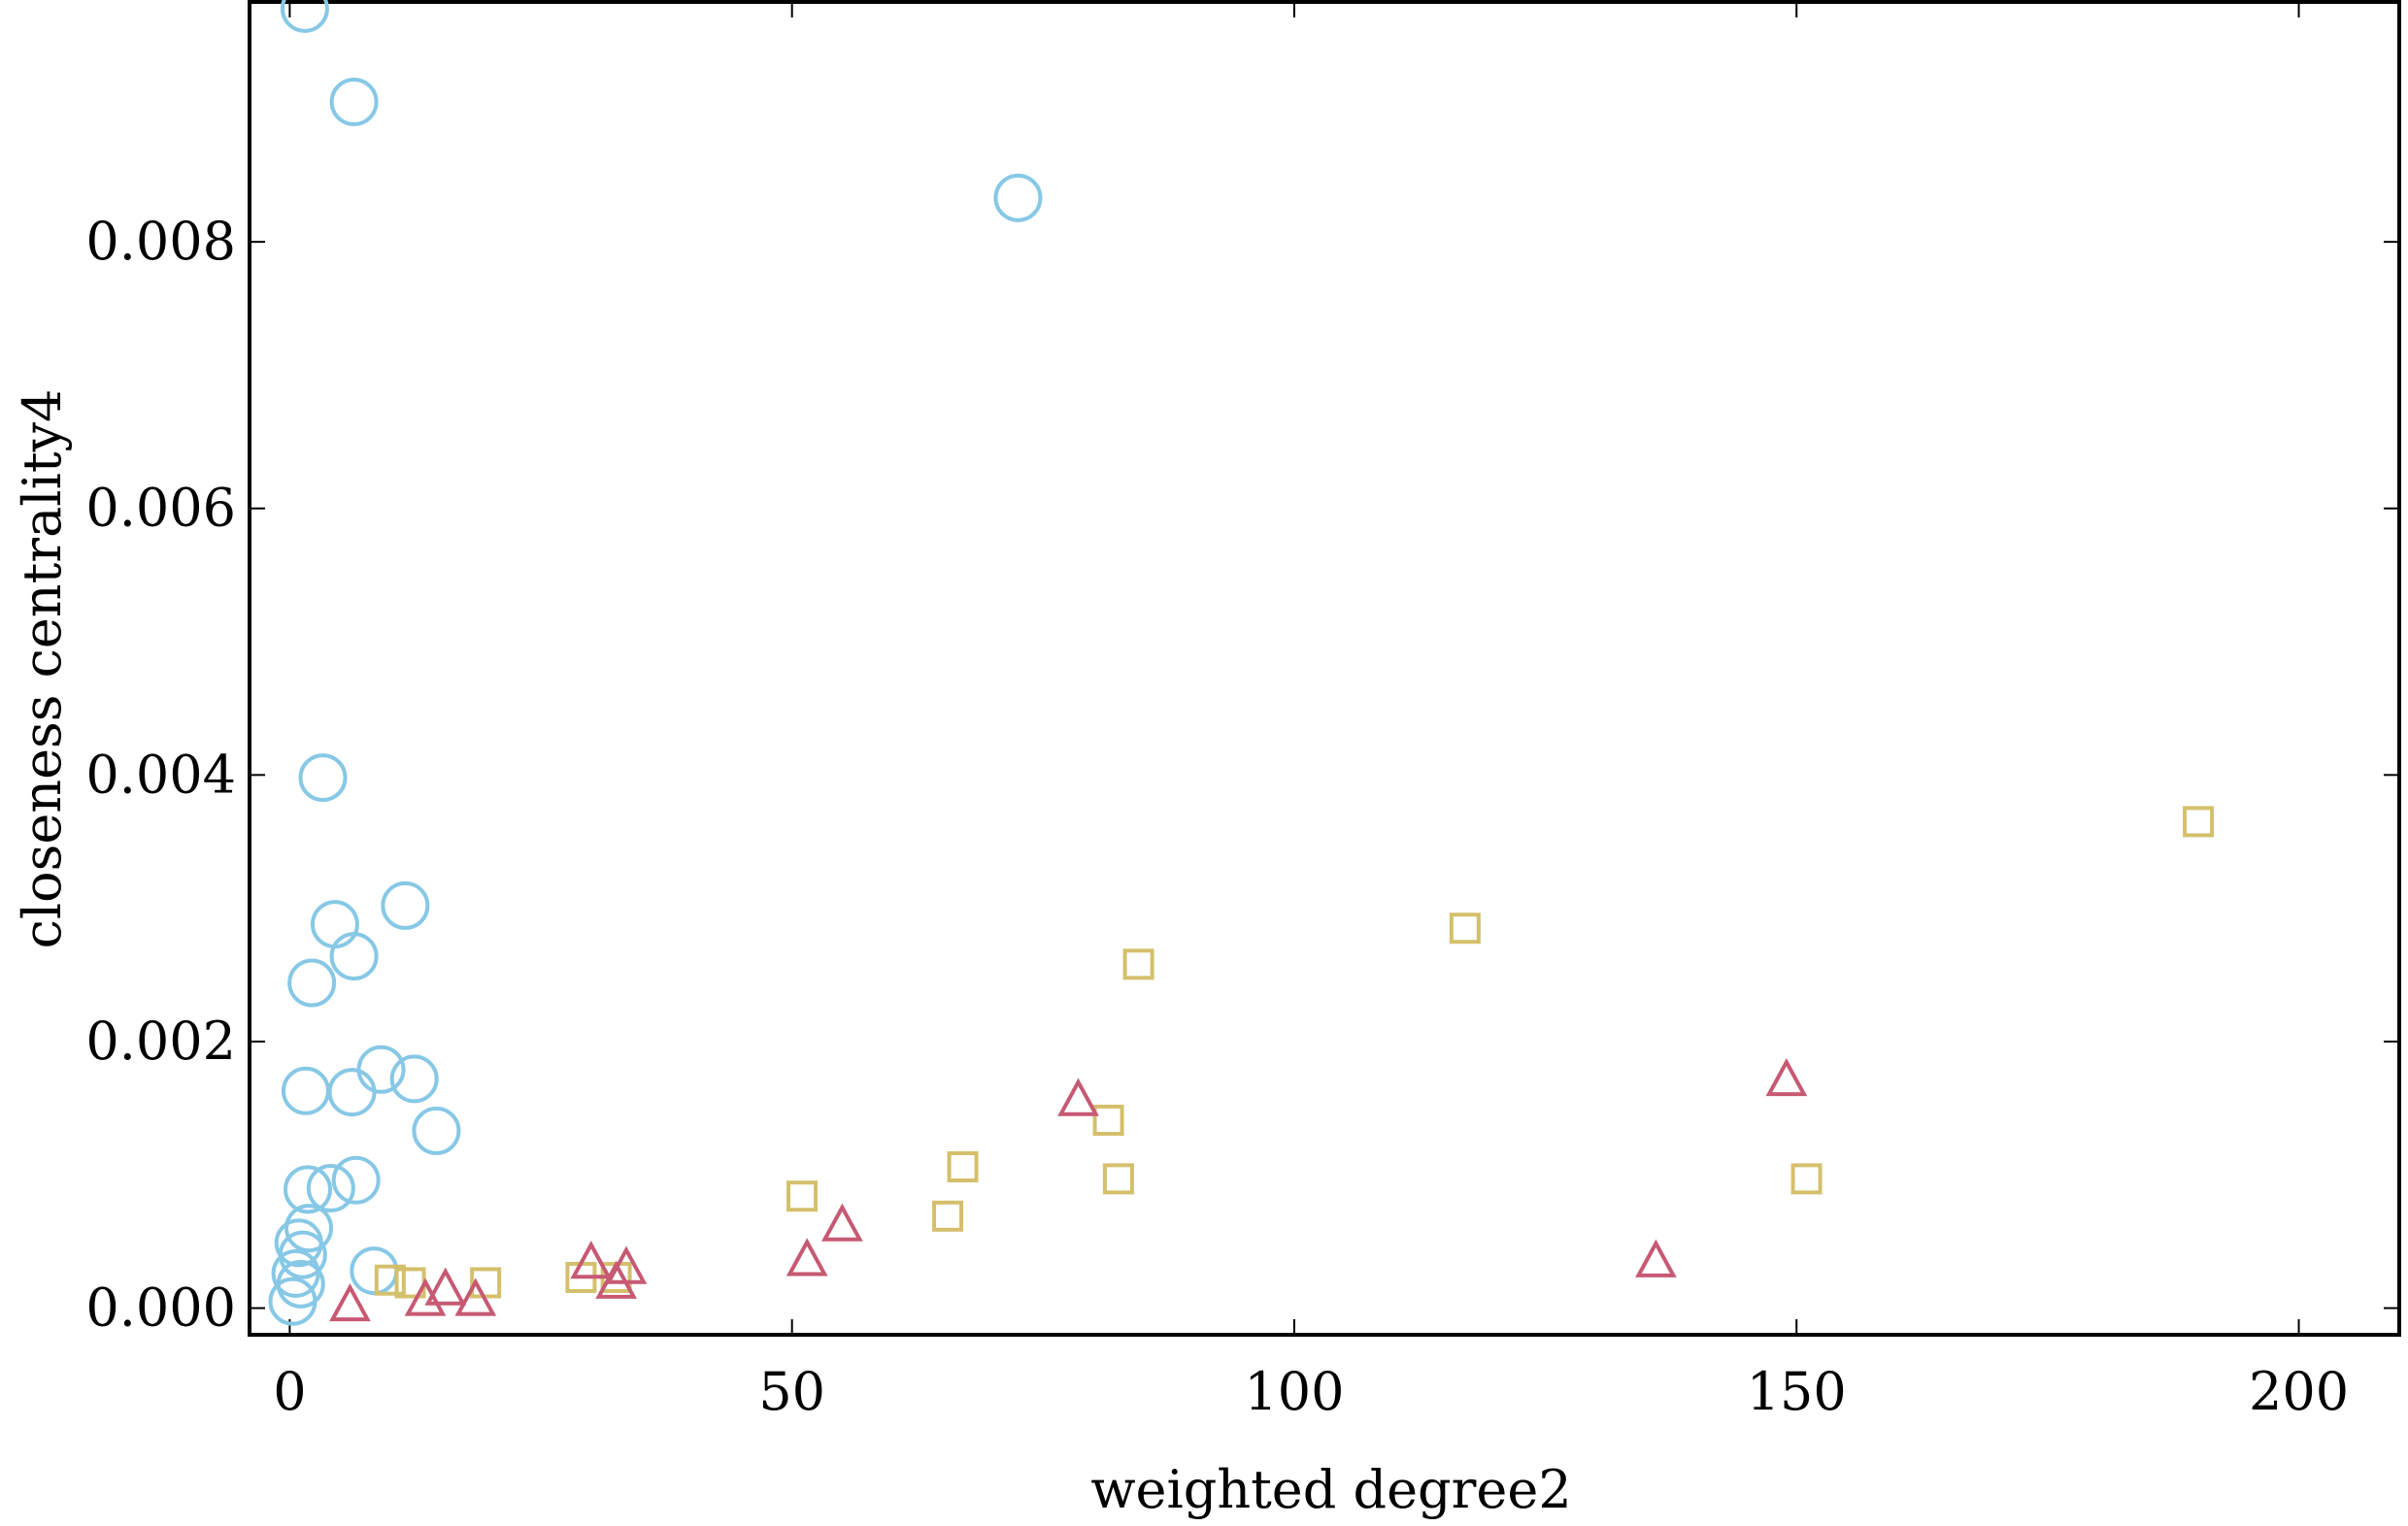 This screenshot has width=2408, height=1526. Describe the element at coordinates (792, 1392) in the screenshot. I see `x-tick-label: 50` at that location.